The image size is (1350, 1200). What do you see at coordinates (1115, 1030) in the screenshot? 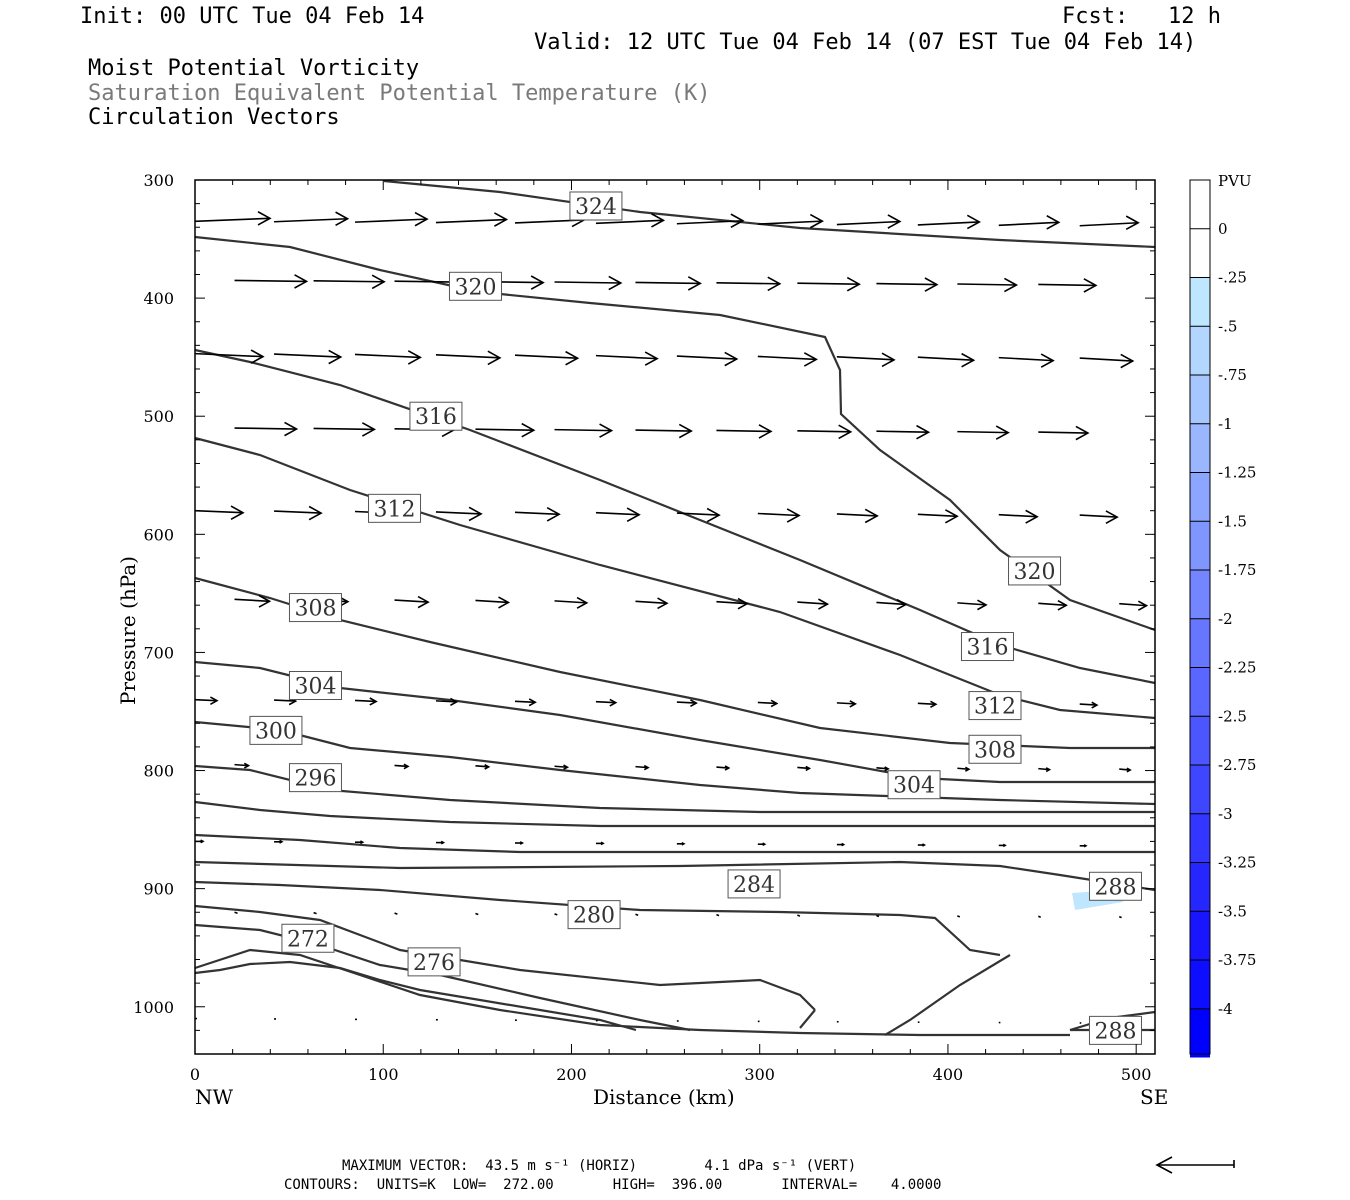
I see `contour-label: 288` at bounding box center [1115, 1030].